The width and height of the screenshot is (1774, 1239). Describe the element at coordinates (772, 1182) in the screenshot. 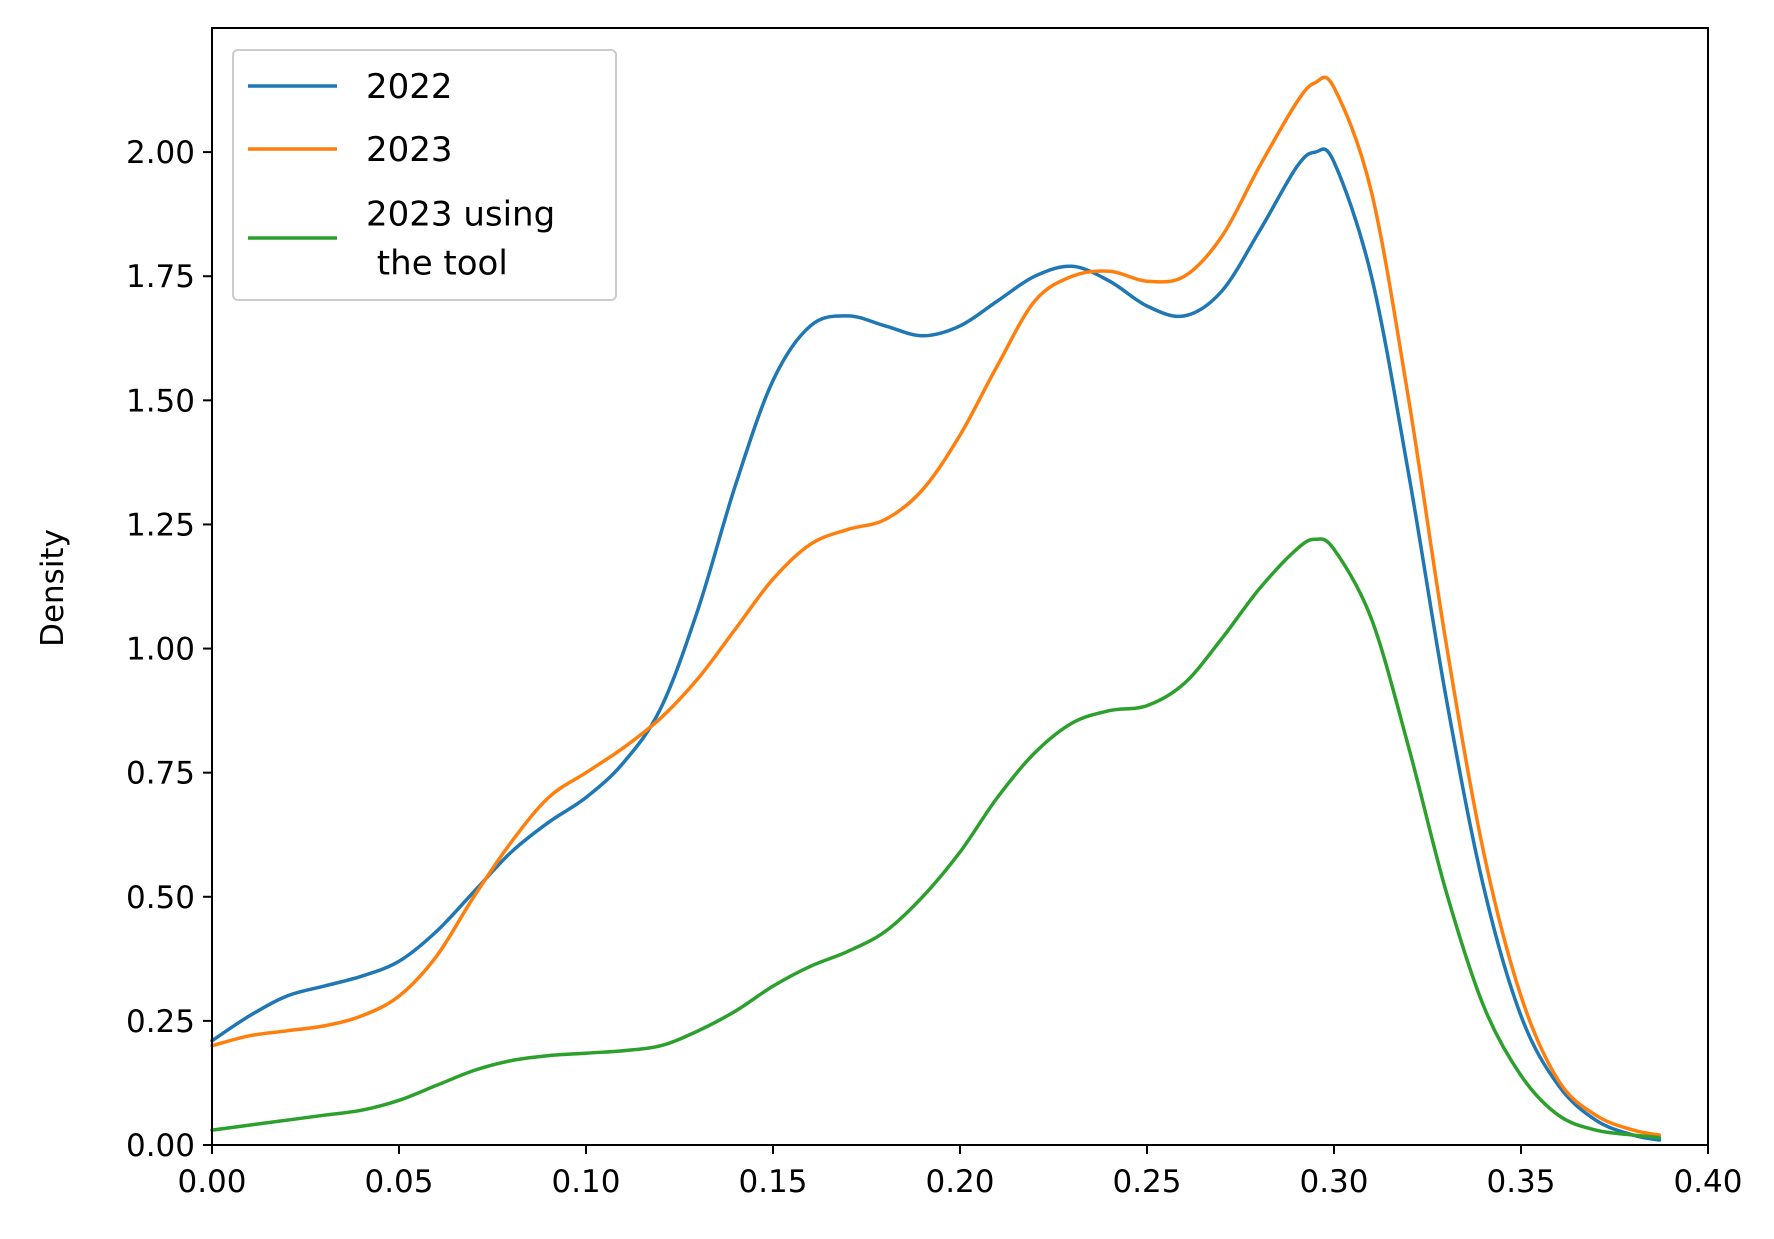

I see `x-tick-label: 0.15` at that location.